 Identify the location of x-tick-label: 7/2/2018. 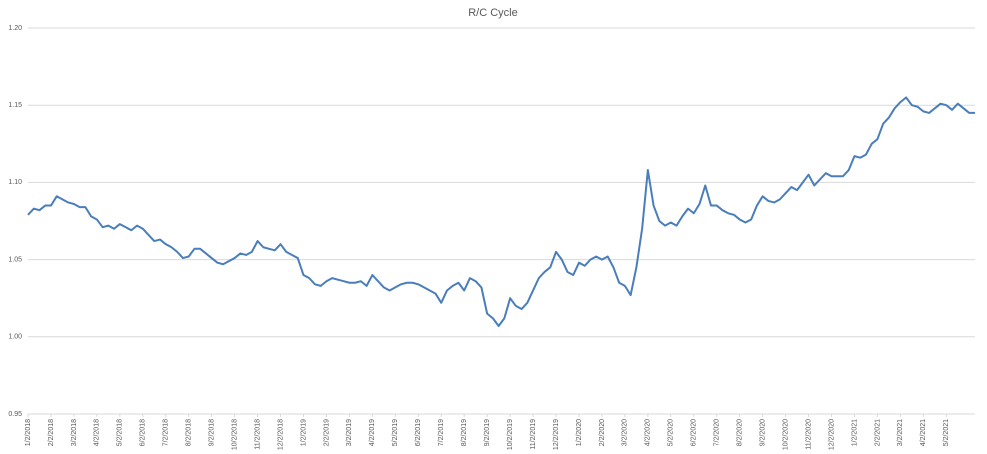
(166, 432).